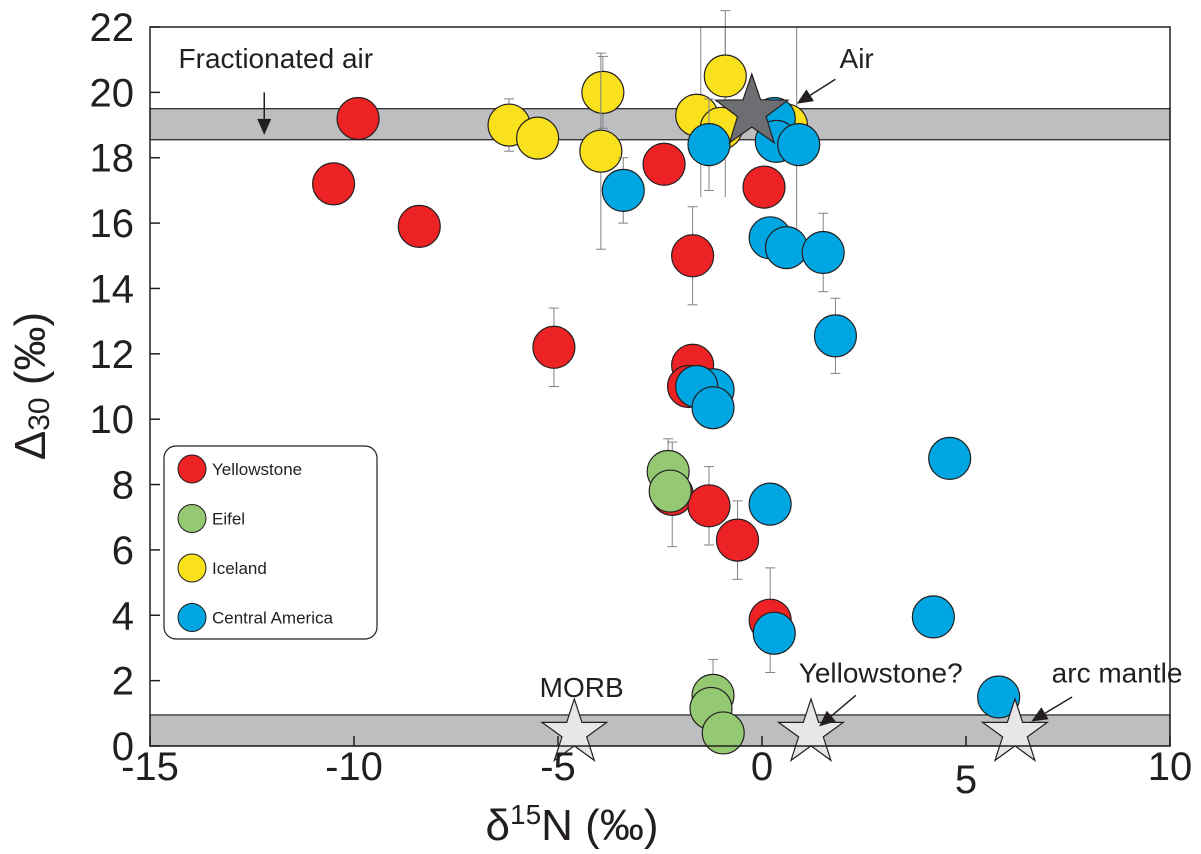  Describe the element at coordinates (751, 108) in the screenshot. I see `star-air` at that location.